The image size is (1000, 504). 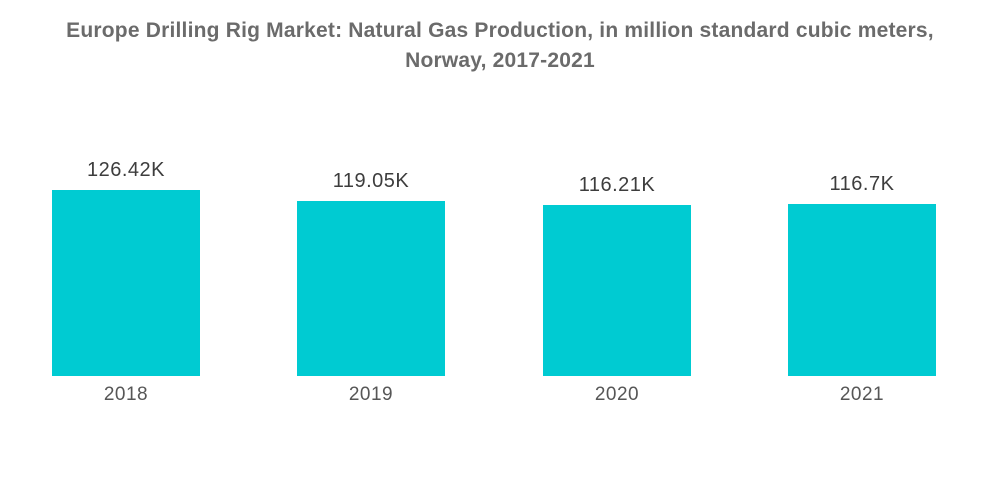 I want to click on bar-value-label: 116.7K, so click(x=862, y=184).